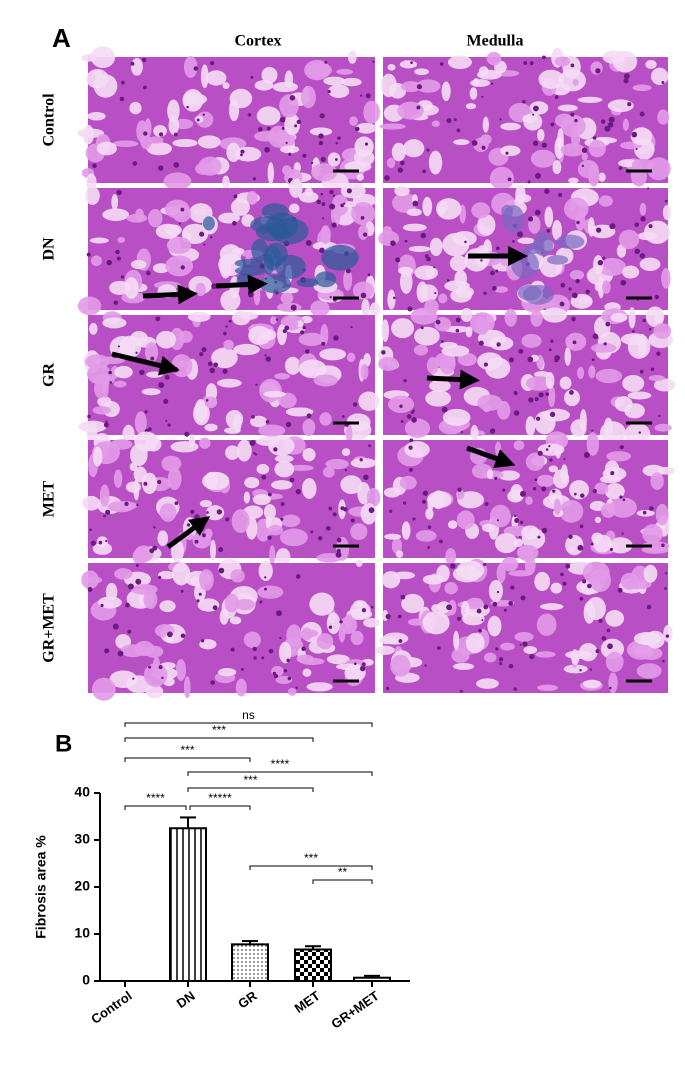 This screenshot has height=1090, width=685. Describe the element at coordinates (188, 533) in the screenshot. I see `arrow` at that location.